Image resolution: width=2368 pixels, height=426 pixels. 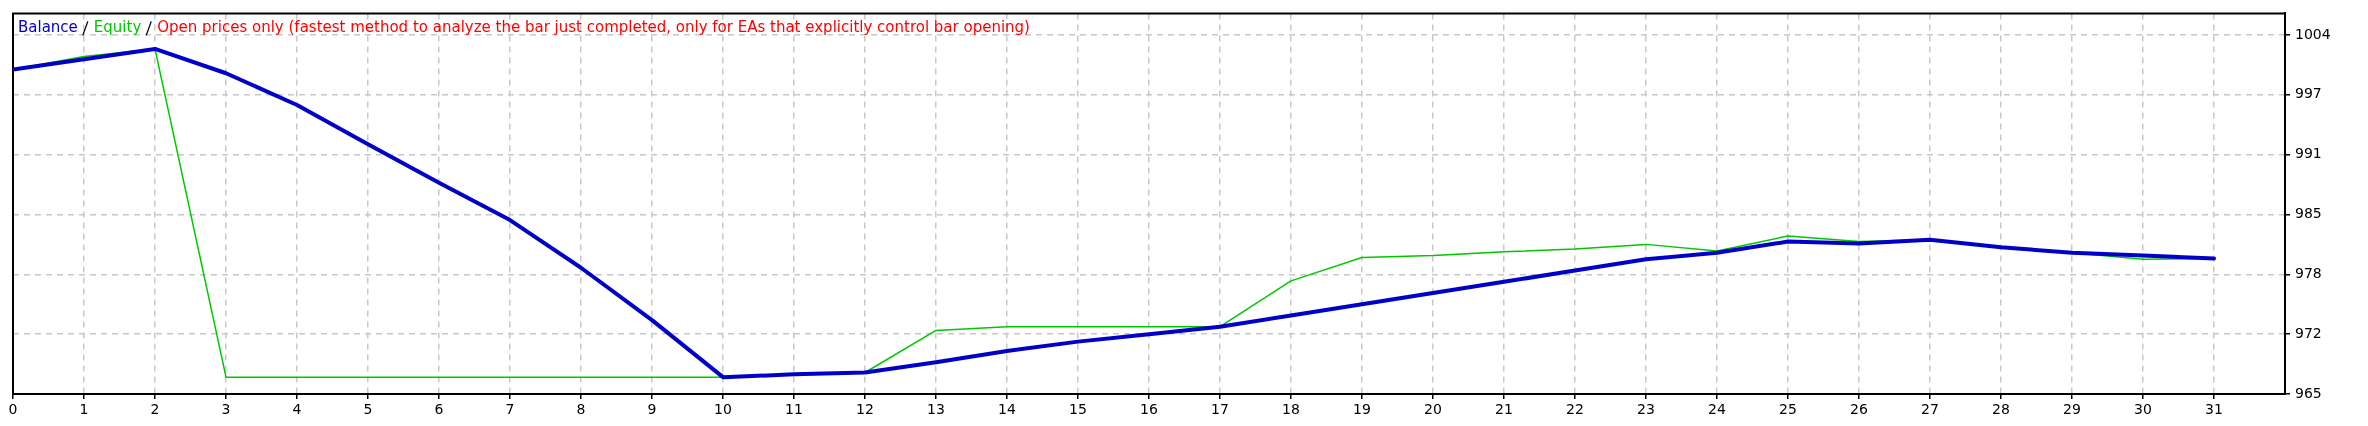 What do you see at coordinates (84, 409) in the screenshot?
I see `x-tick-label: 1` at bounding box center [84, 409].